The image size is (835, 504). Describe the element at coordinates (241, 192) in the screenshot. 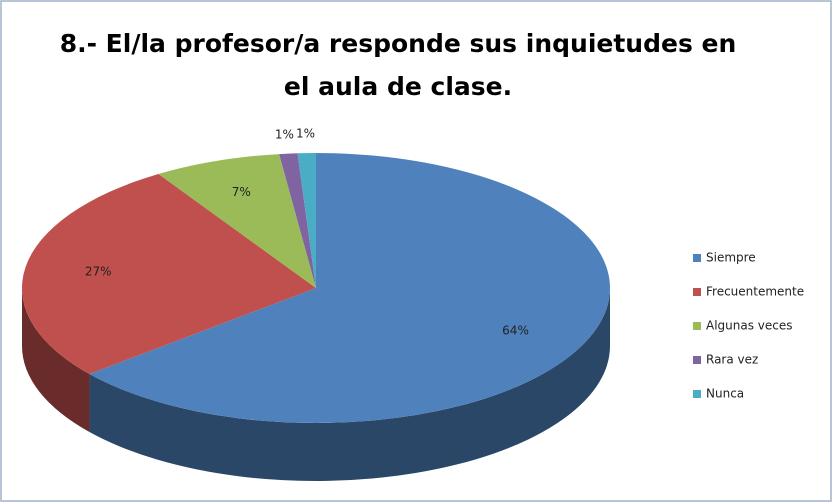

I see `data-label: 7%` at that location.